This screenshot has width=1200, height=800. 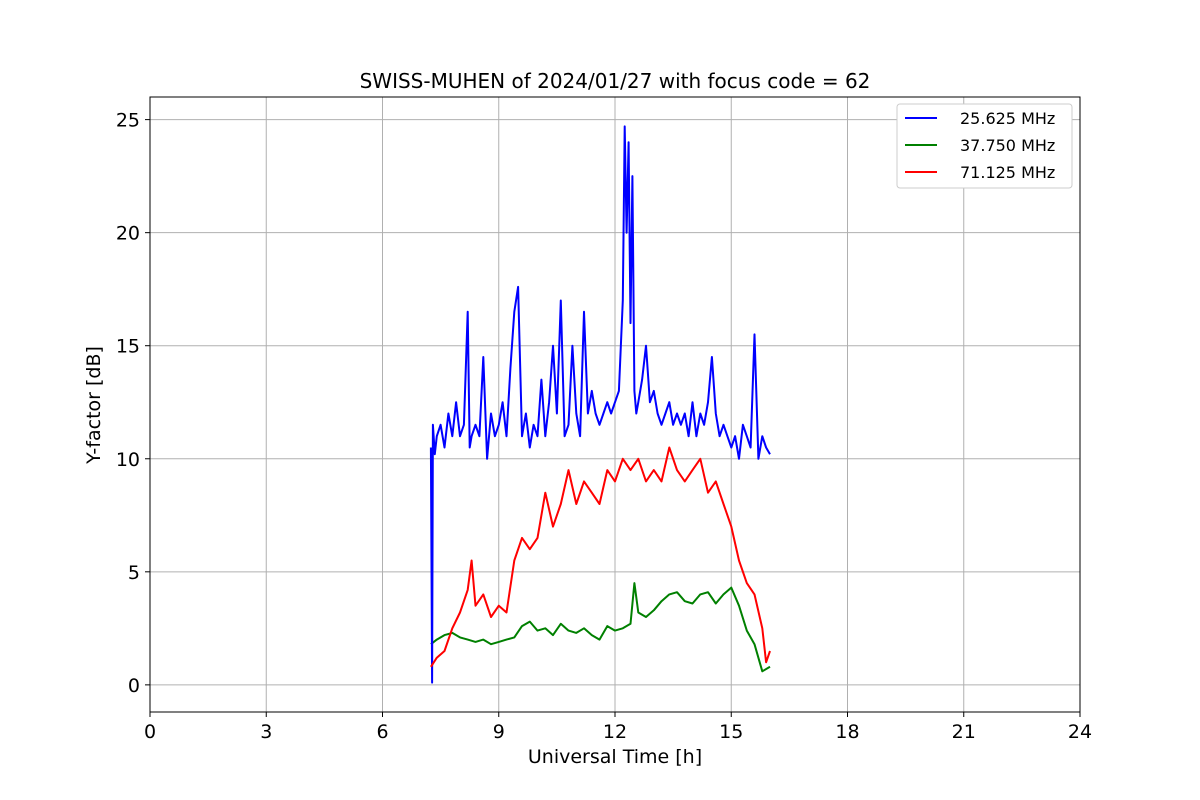 I want to click on legend-label-25625: 25.625 MHz, so click(x=1007, y=118).